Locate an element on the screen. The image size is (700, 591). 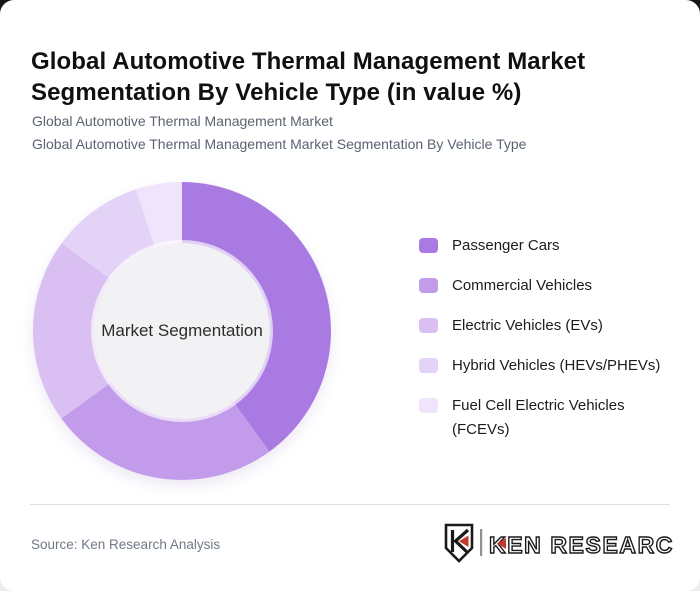
source-note: Source: Ken Research Analysis is located at coordinates (126, 544).